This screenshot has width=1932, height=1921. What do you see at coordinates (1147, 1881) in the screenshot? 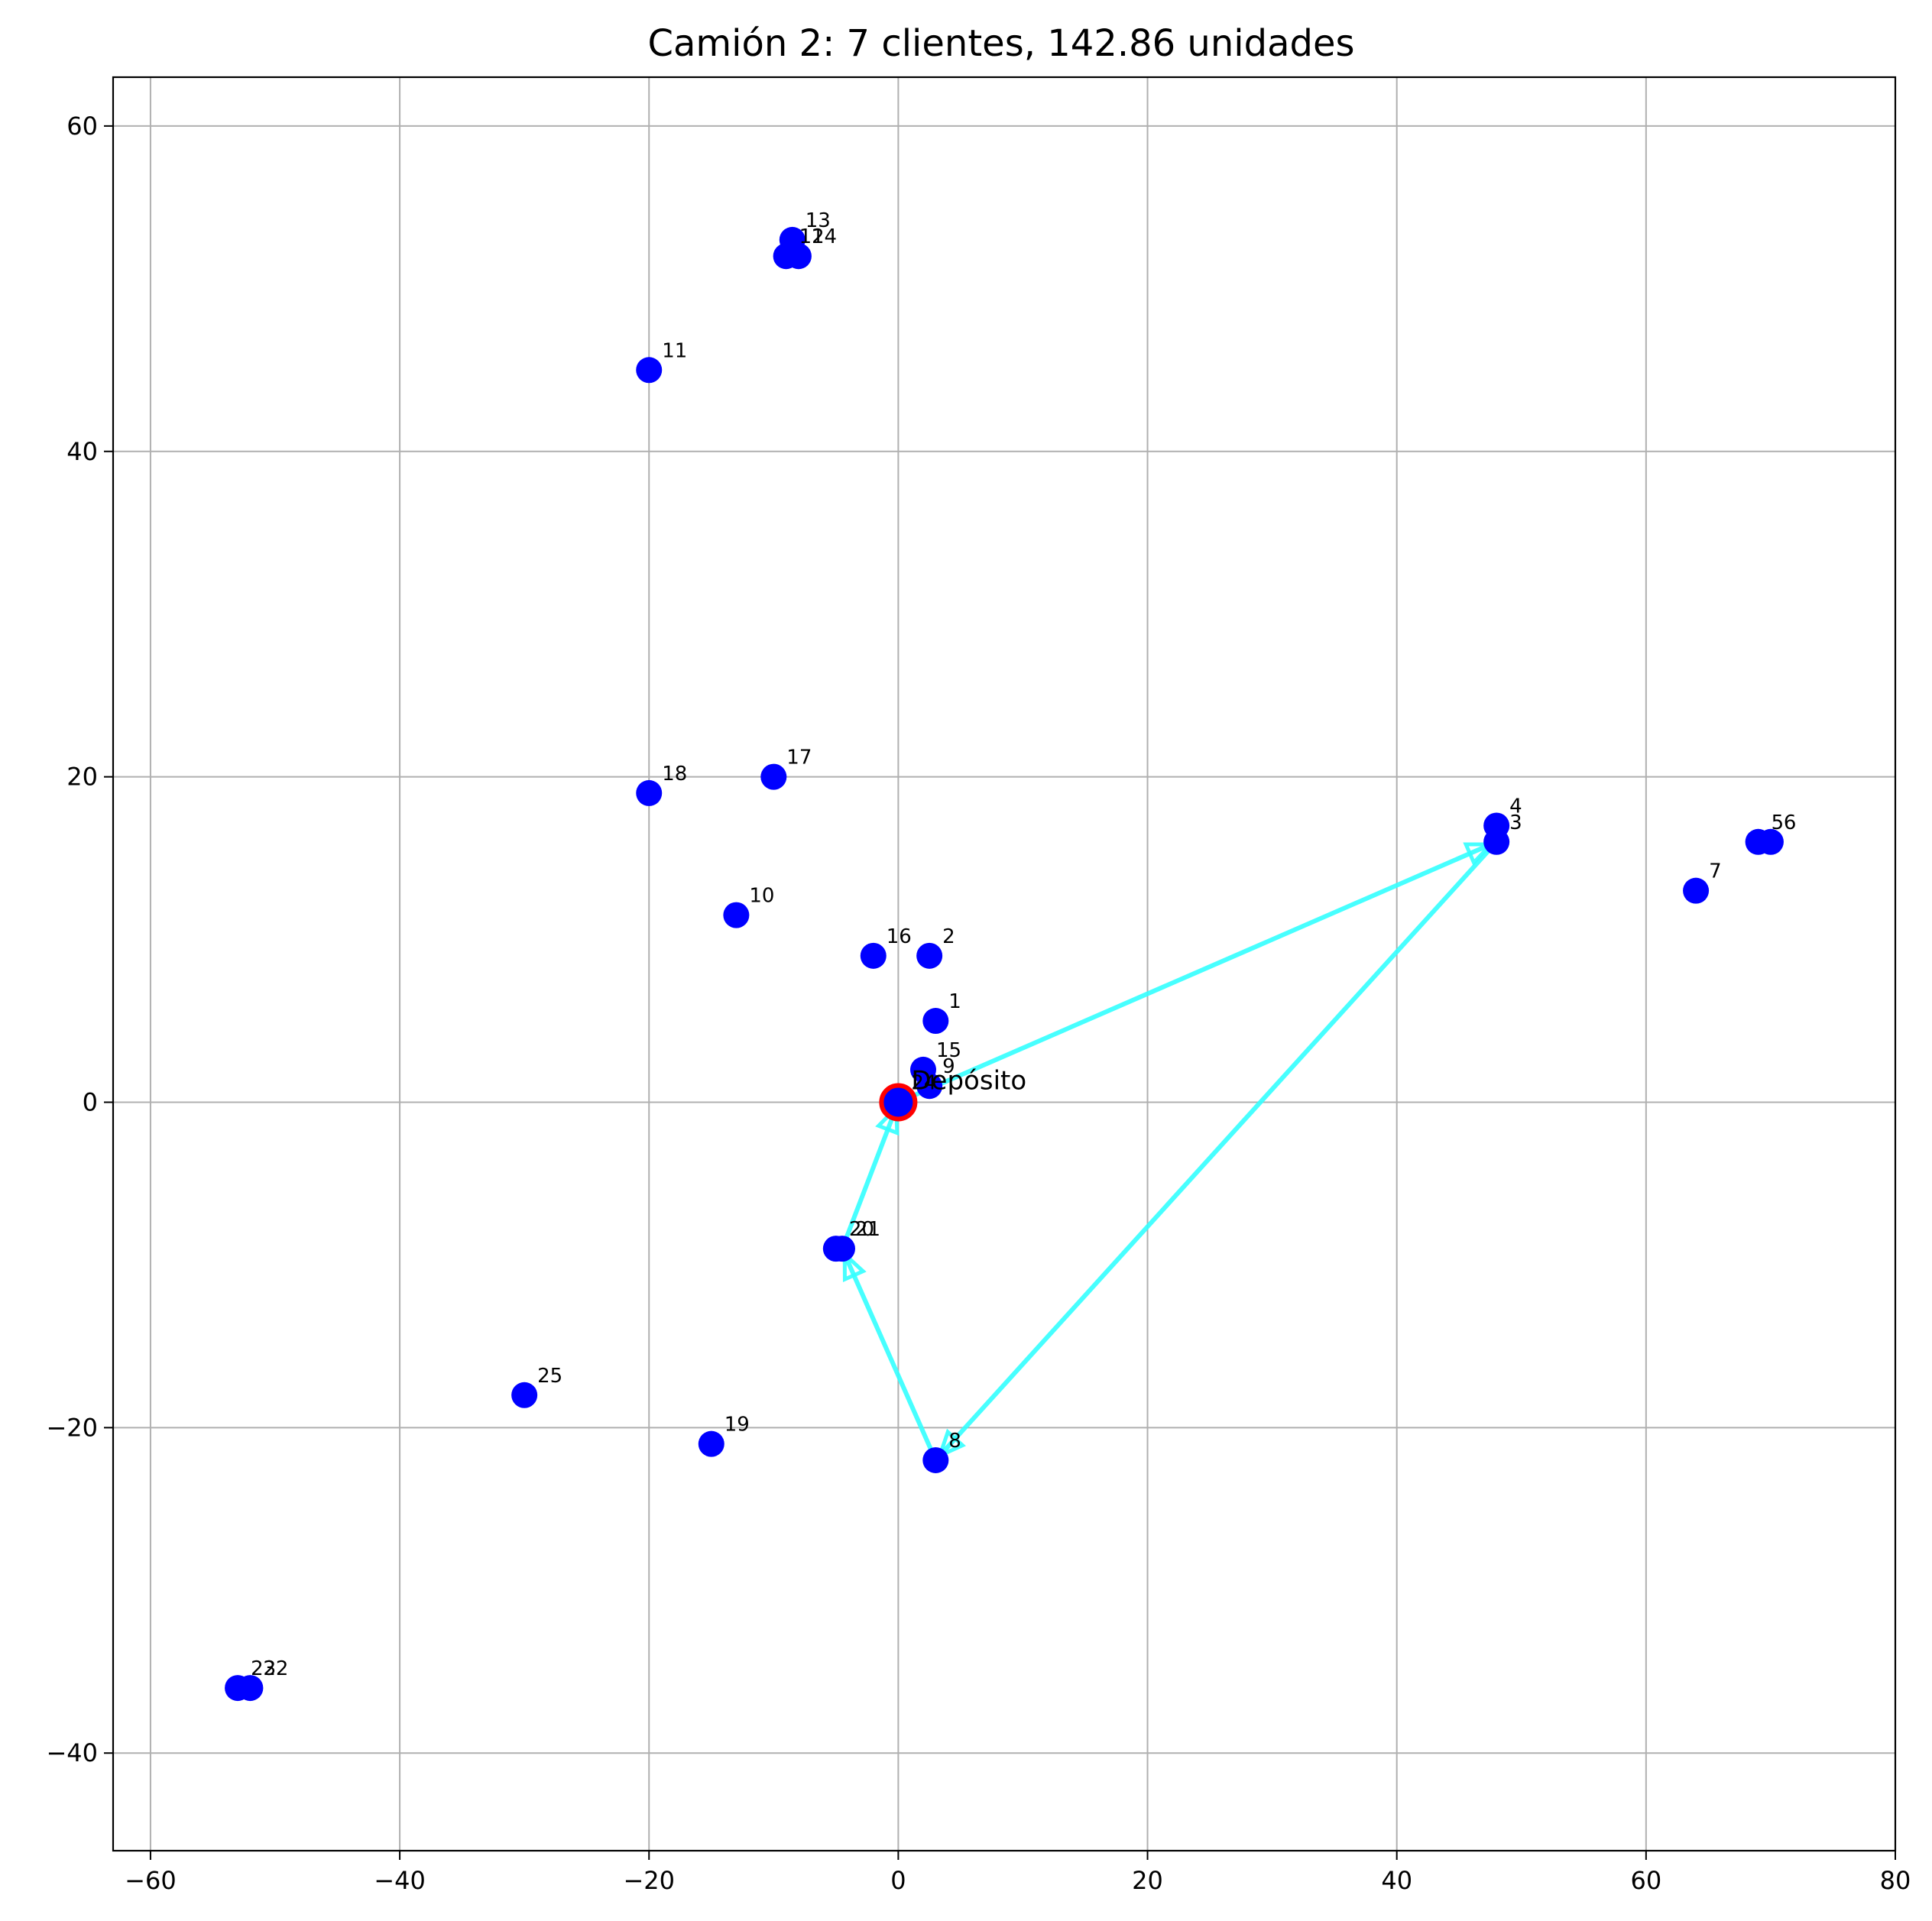
I see `x-tick-label: 20` at bounding box center [1147, 1881].